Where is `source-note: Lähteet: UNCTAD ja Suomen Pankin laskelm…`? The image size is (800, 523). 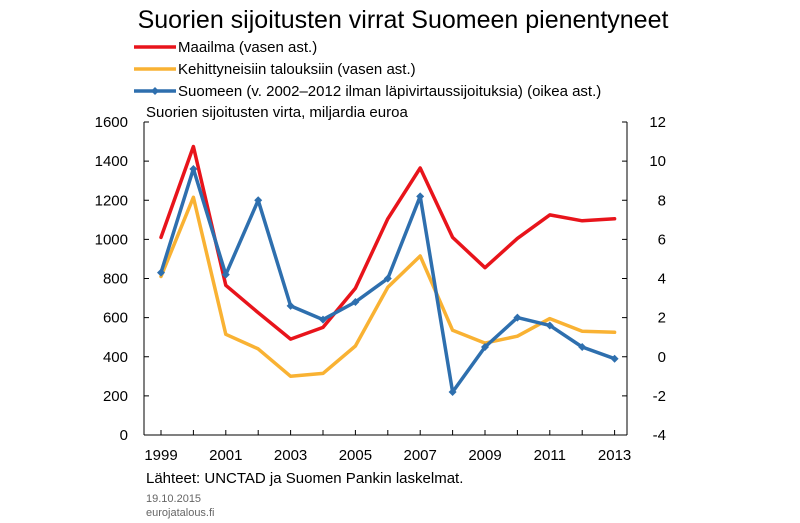
source-note: Lähteet: UNCTAD ja Suomen Pankin laskelm… is located at coordinates (304, 478).